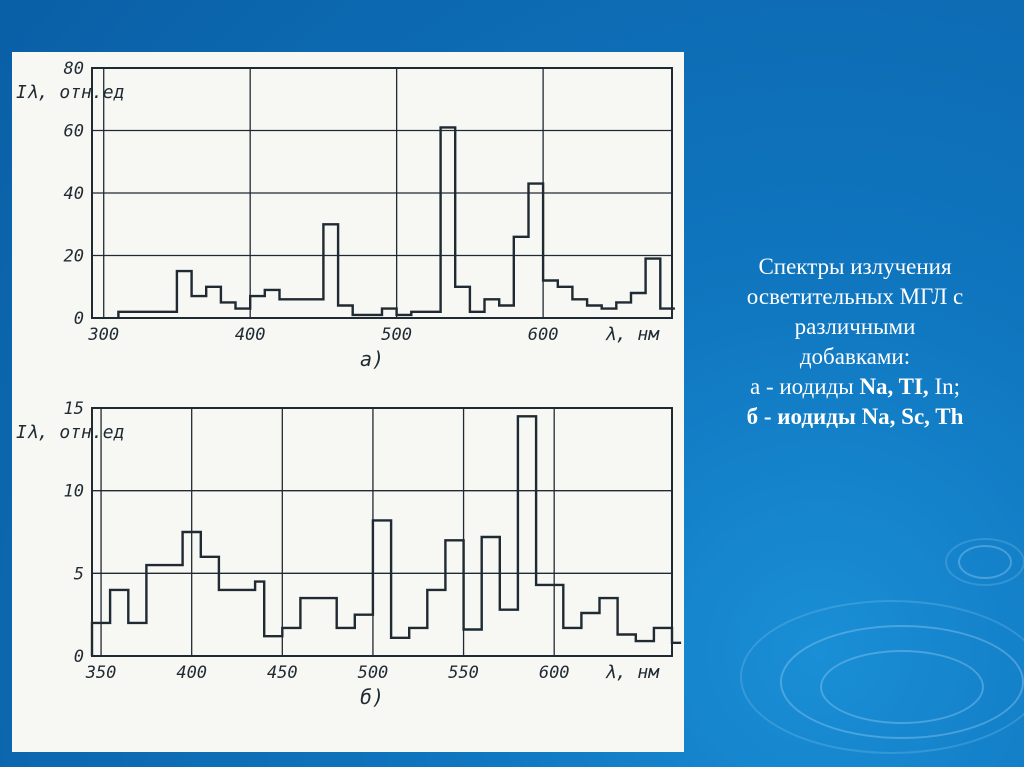  I want to click on y-tick-label: 20, so click(74, 257).